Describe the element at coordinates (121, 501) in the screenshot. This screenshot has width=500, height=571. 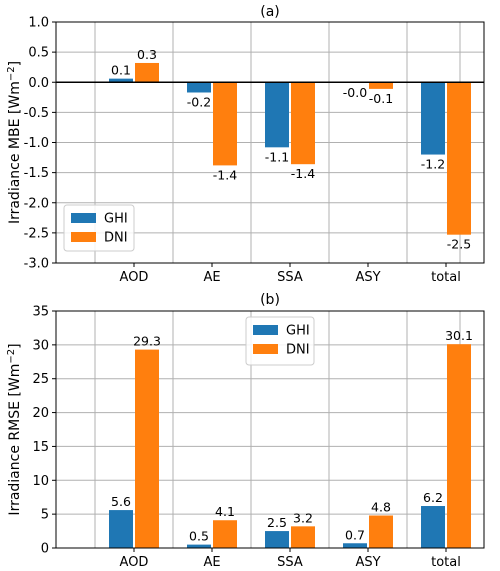
I see `data-label: 5.6` at that location.